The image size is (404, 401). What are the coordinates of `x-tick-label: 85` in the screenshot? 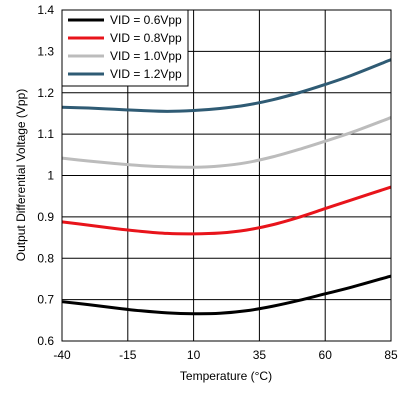 It's located at (391, 355).